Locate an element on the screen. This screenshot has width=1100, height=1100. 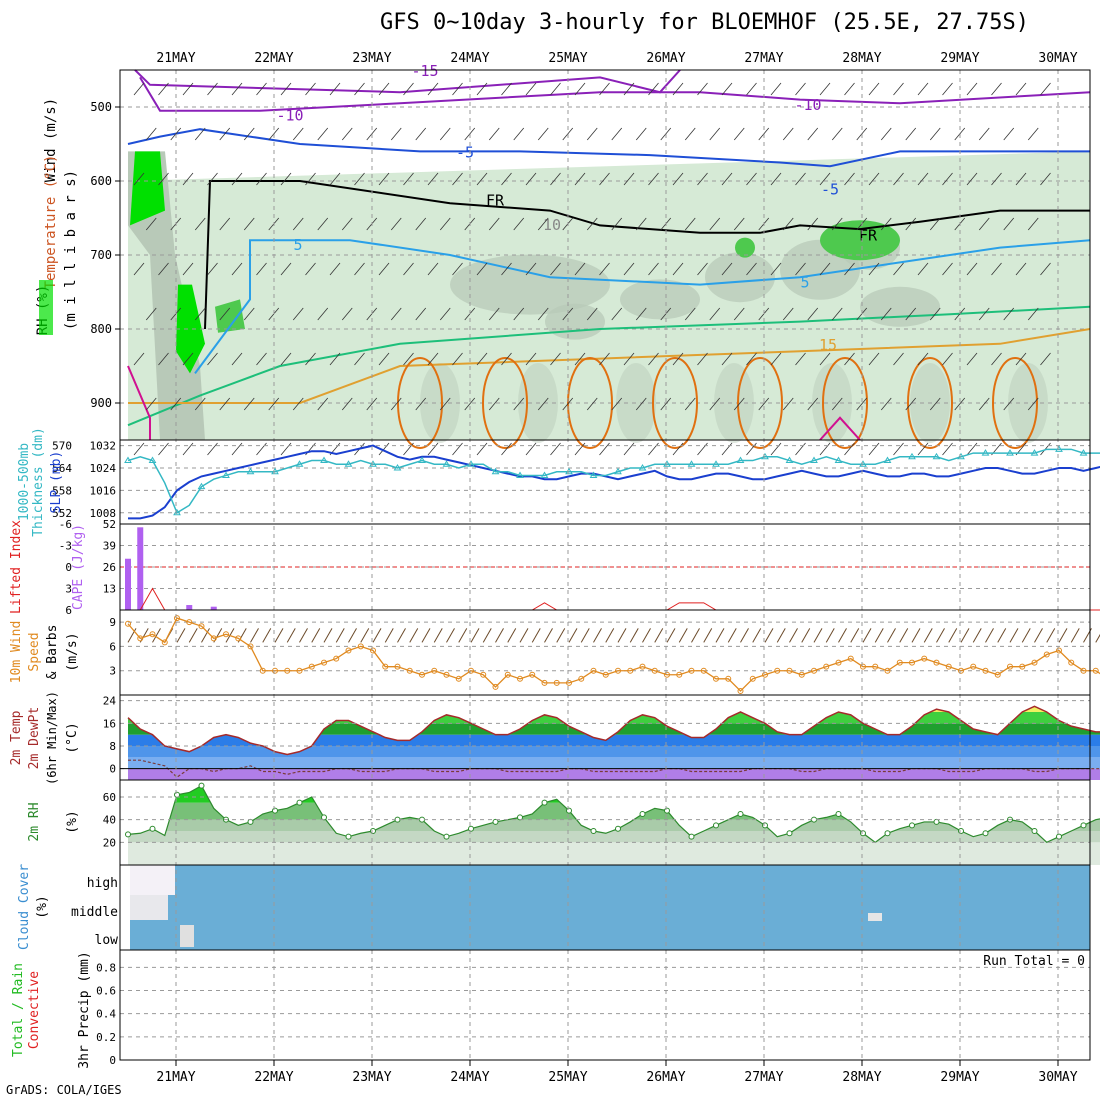
ytick-precip-0.8: 0.8 is located at coordinates (106, 967).